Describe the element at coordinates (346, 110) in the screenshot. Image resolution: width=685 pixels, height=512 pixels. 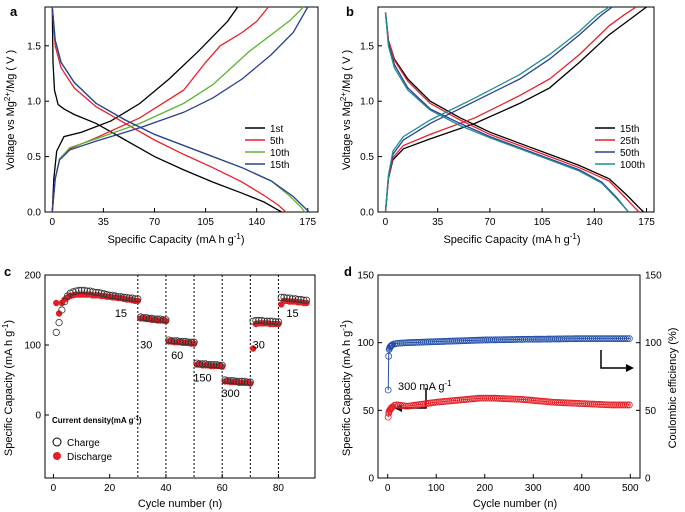
I see `panel-b-ylabel: Voltage vs Mg2+/Mg( V )` at that location.